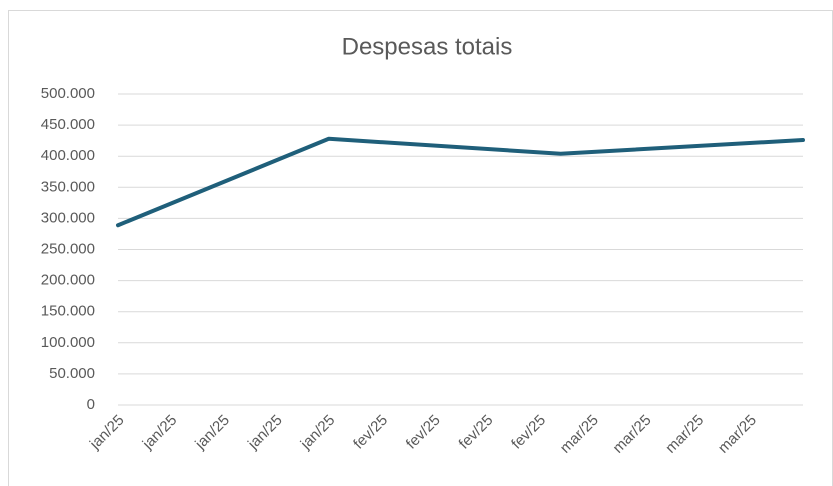 This screenshot has width=833, height=486. What do you see at coordinates (68, 342) in the screenshot?
I see `y-tick-label: 100.000` at bounding box center [68, 342].